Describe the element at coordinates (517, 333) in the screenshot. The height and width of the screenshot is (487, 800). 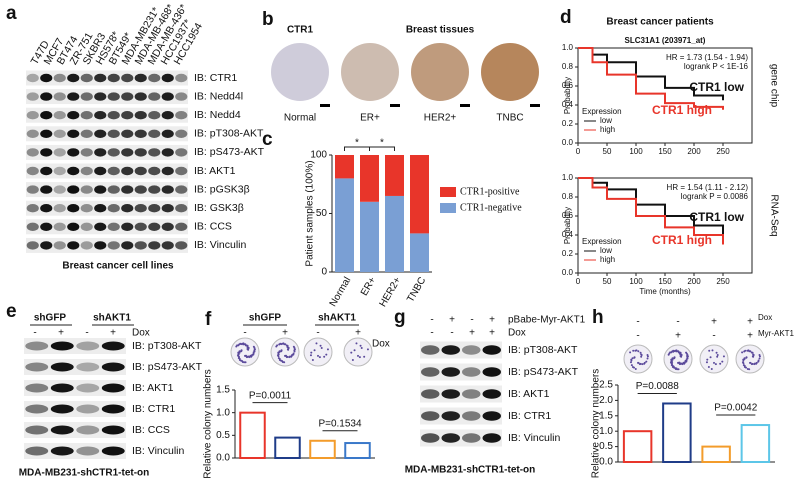
I see `row-label: Dox` at that location.